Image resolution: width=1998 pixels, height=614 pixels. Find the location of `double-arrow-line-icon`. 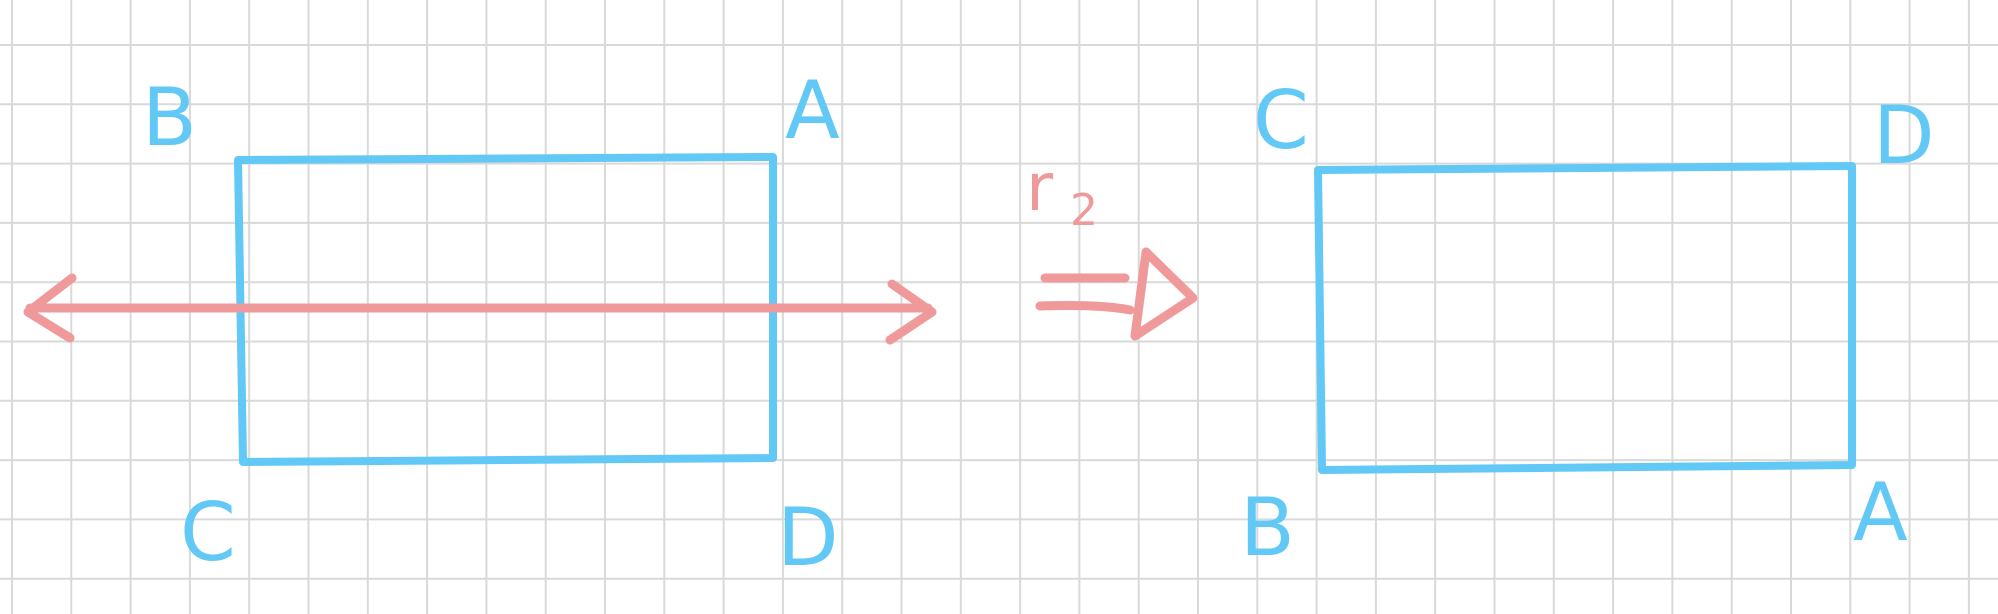

double-arrow-line-icon is located at coordinates (480, 309).